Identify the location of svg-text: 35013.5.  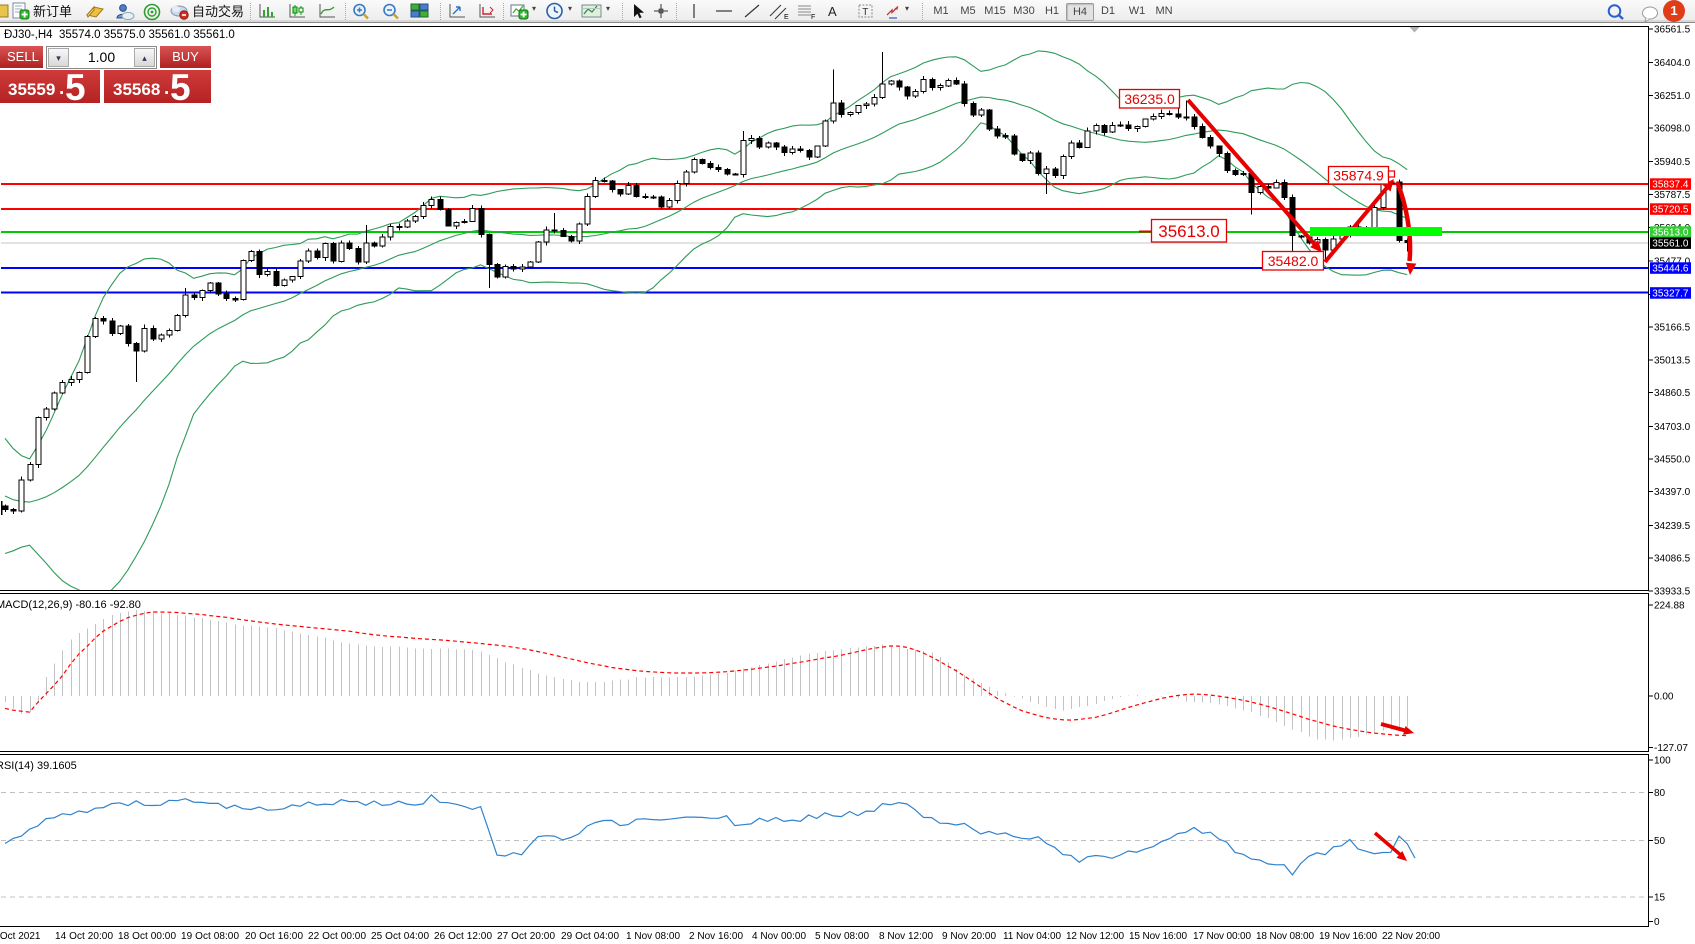
(1672, 360).